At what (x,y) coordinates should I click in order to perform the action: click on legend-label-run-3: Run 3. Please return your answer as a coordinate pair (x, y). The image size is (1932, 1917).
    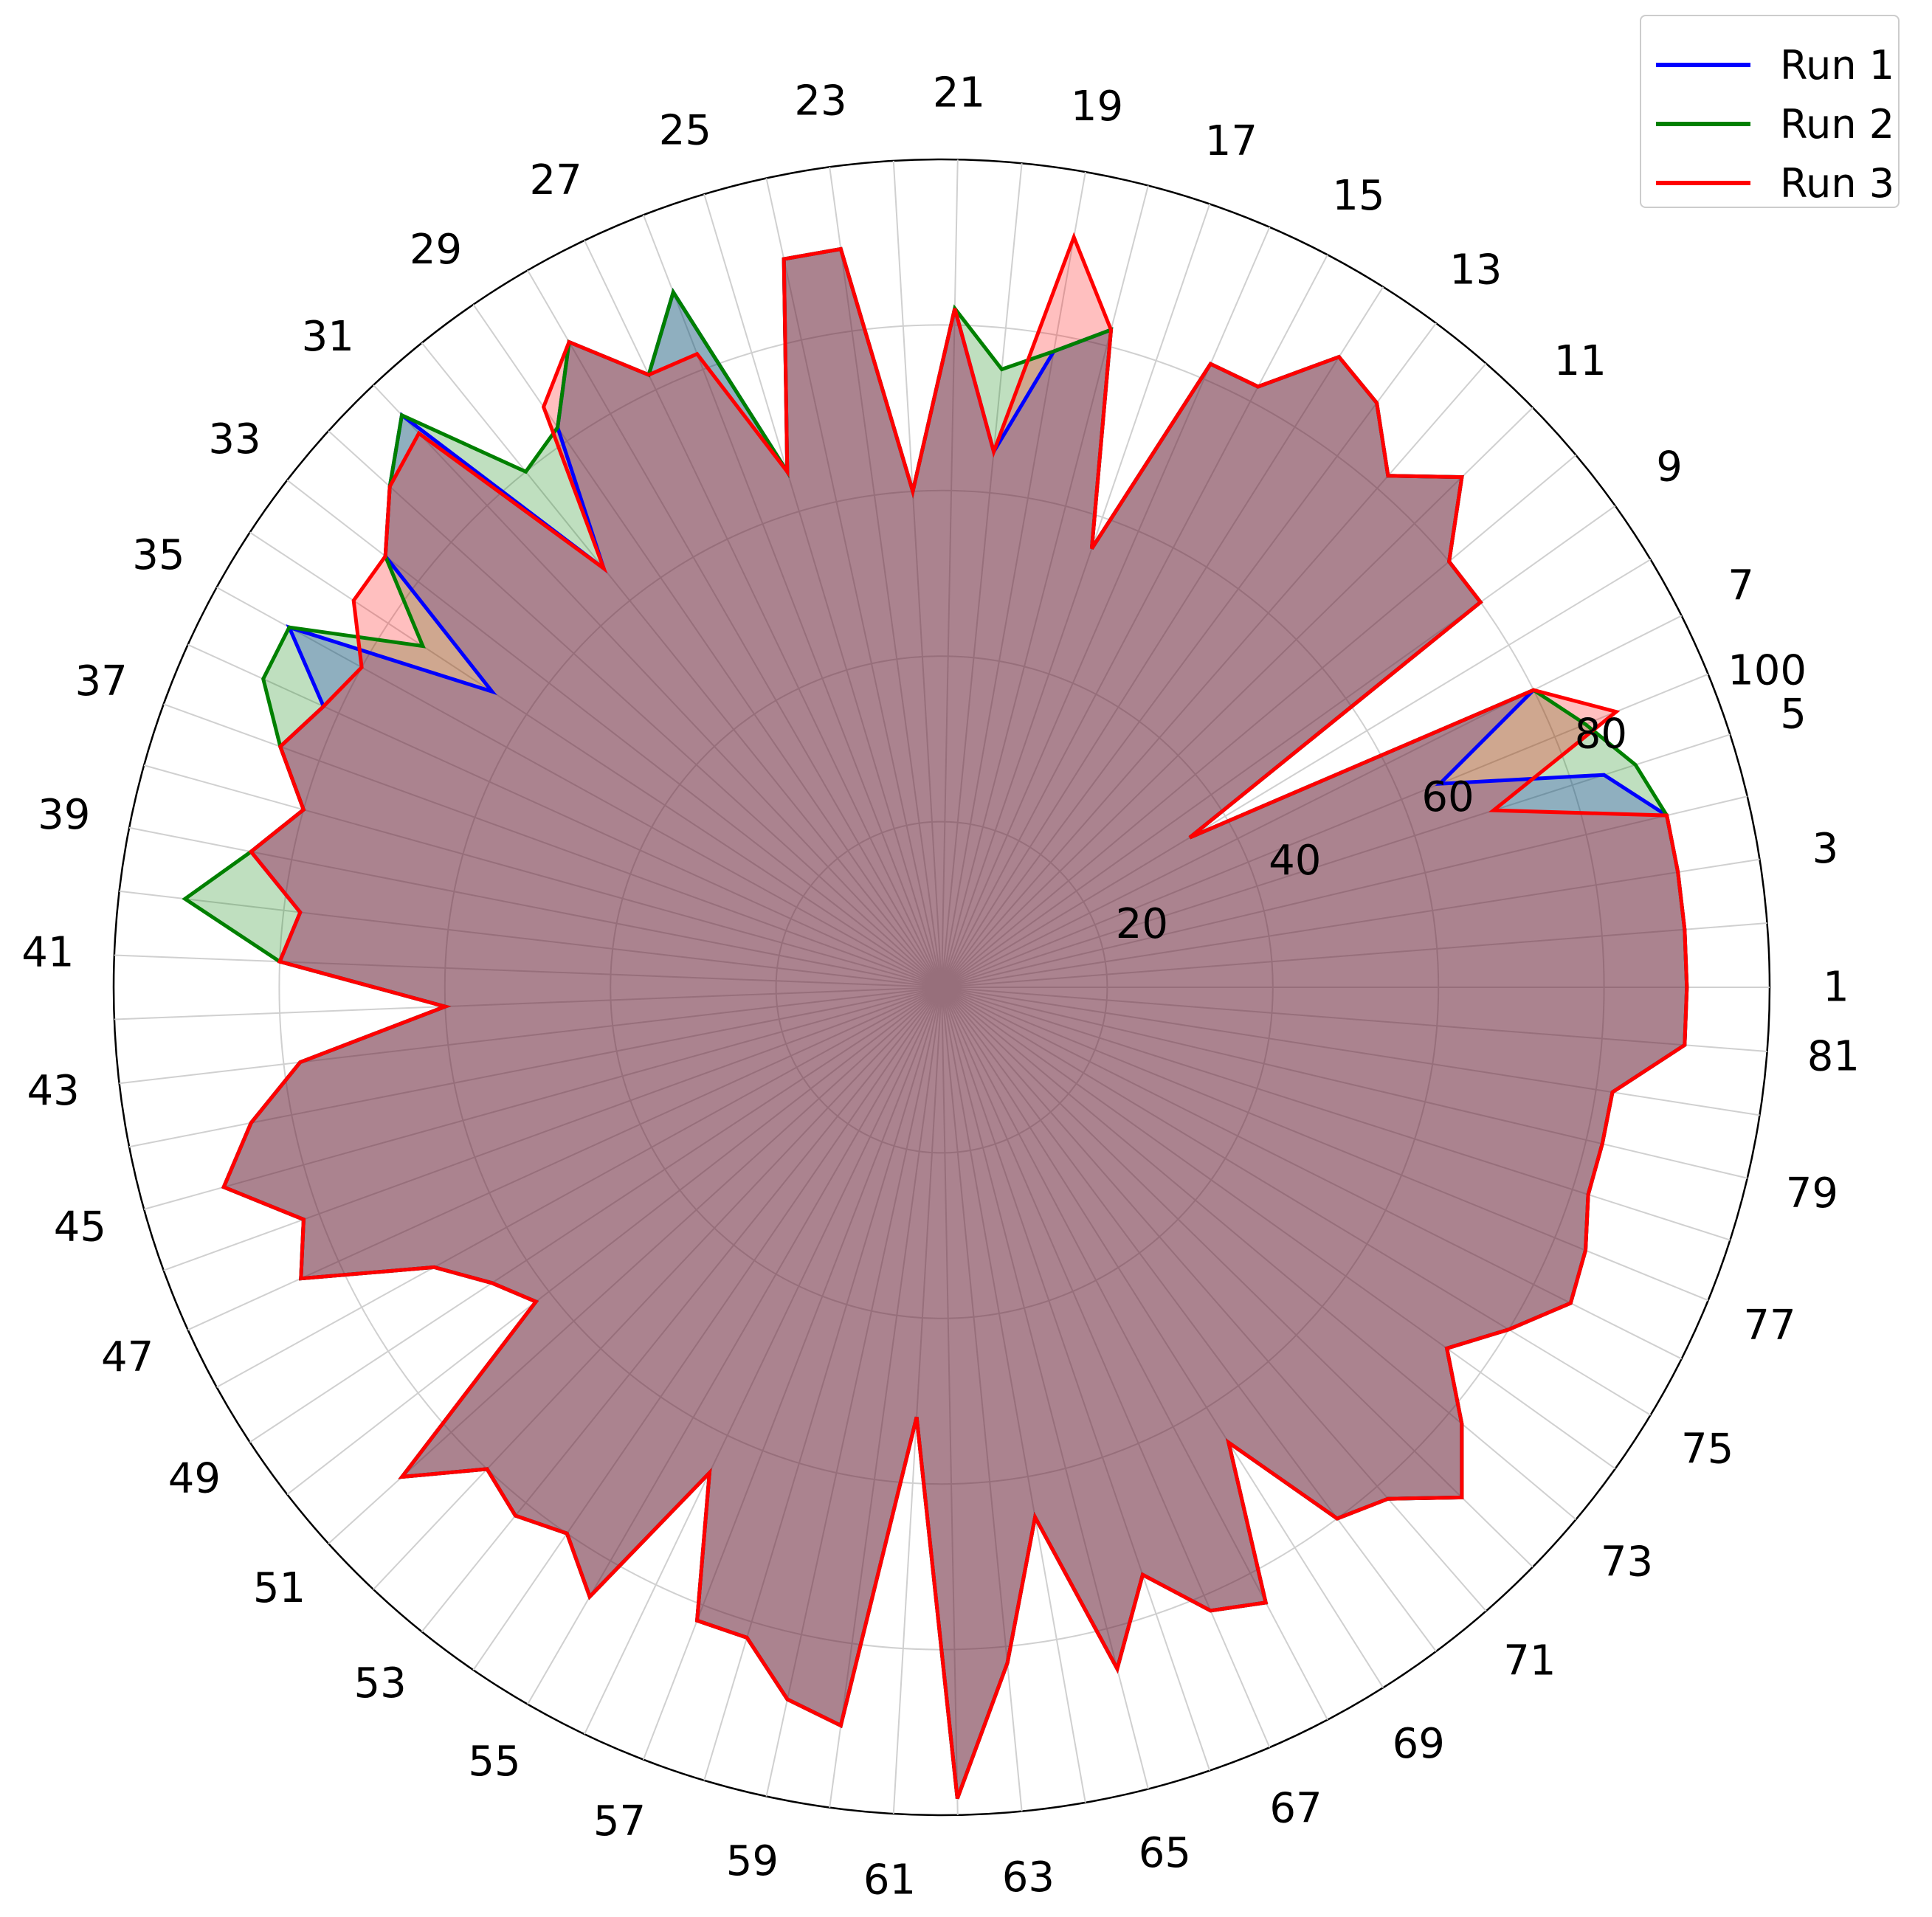
    Looking at the image, I should click on (1837, 183).